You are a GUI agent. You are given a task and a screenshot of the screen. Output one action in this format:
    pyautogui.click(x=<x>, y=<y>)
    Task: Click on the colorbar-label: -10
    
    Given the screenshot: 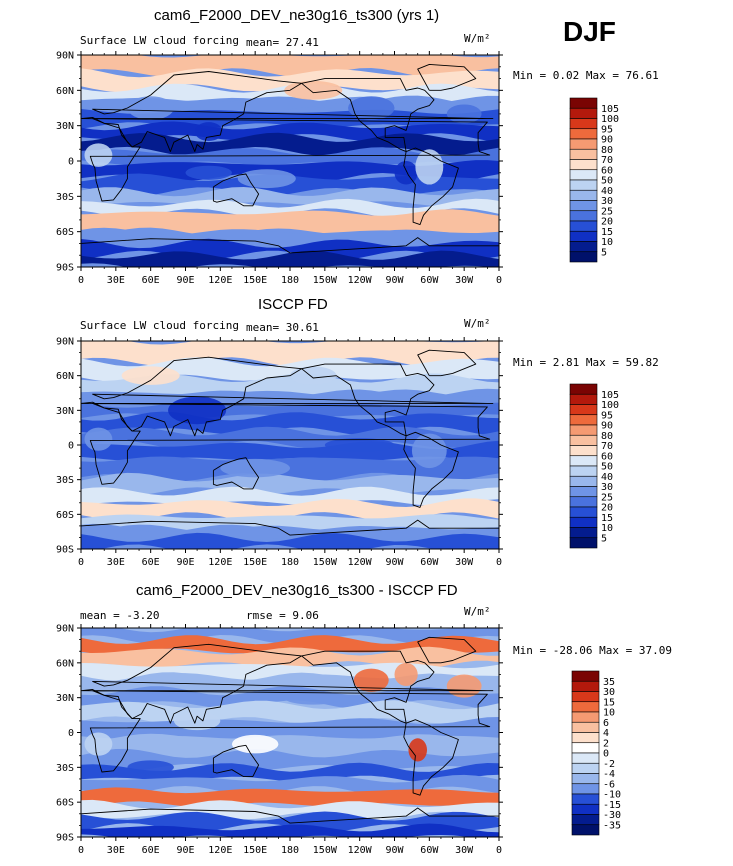 What is the action you would take?
    pyautogui.click(x=612, y=795)
    